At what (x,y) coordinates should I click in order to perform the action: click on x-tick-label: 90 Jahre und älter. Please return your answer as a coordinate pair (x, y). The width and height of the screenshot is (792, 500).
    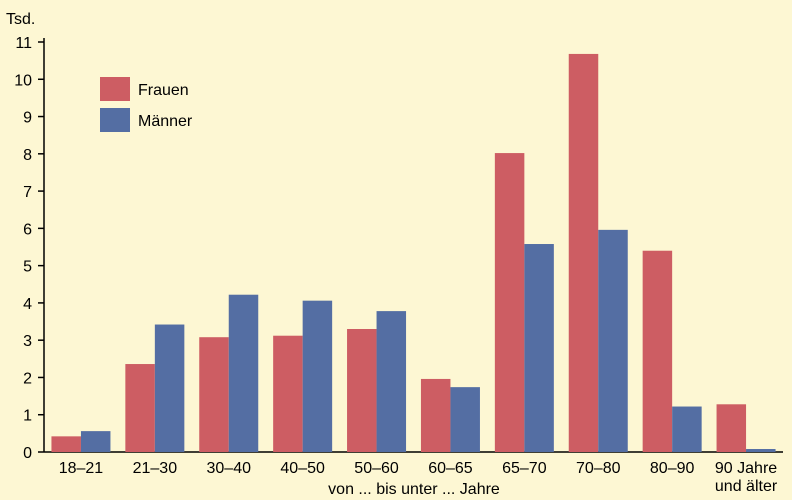
    Looking at the image, I should click on (746, 477).